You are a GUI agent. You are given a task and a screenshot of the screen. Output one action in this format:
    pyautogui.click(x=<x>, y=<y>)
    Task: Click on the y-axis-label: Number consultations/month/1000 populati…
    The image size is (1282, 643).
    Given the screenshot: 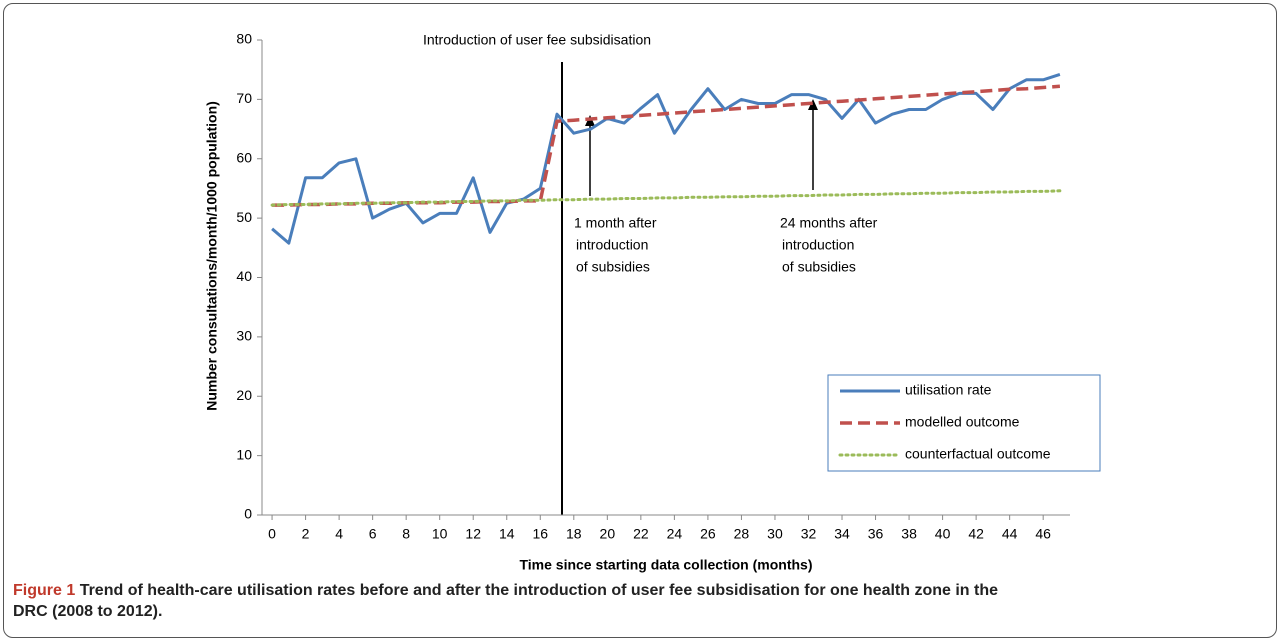 What is the action you would take?
    pyautogui.click(x=212, y=256)
    